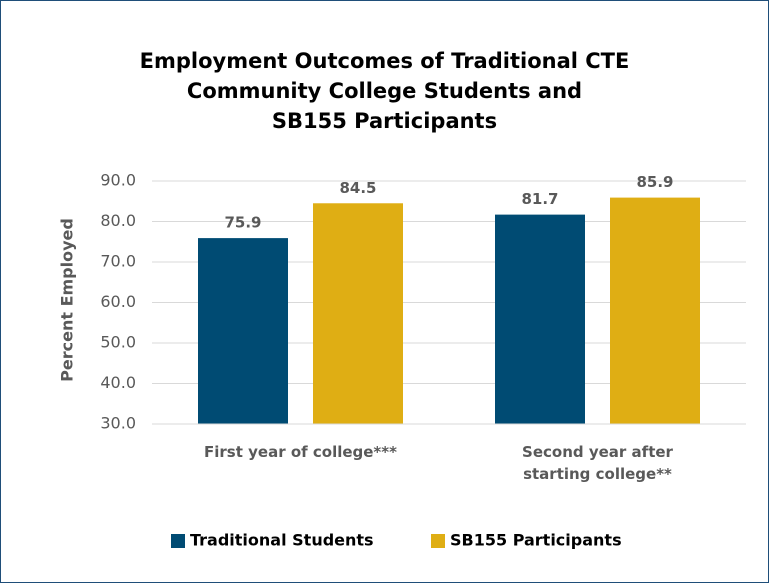  What do you see at coordinates (357, 188) in the screenshot?
I see `value-label: 84.5` at bounding box center [357, 188].